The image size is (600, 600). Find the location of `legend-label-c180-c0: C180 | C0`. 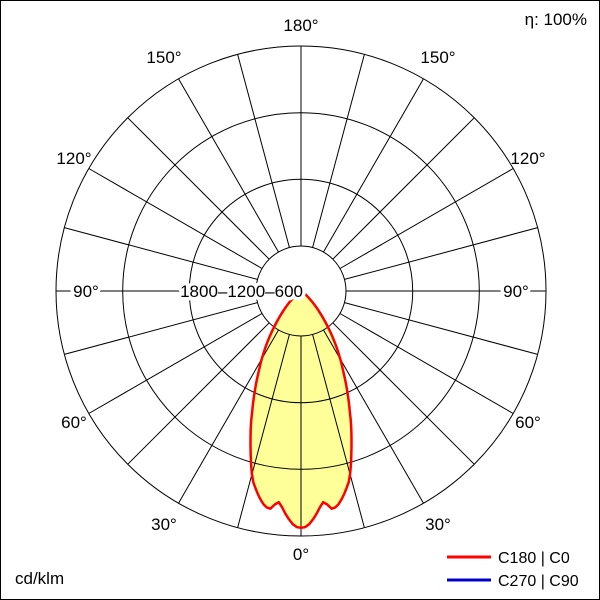

legend-label-c180-c0: C180 | C0 is located at coordinates (534, 558).